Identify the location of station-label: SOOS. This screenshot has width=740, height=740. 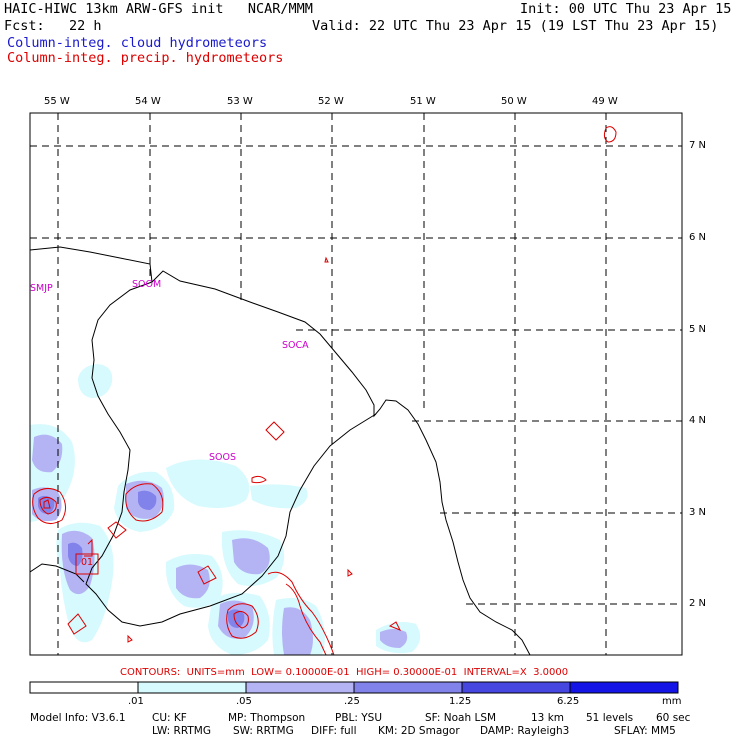
(223, 457).